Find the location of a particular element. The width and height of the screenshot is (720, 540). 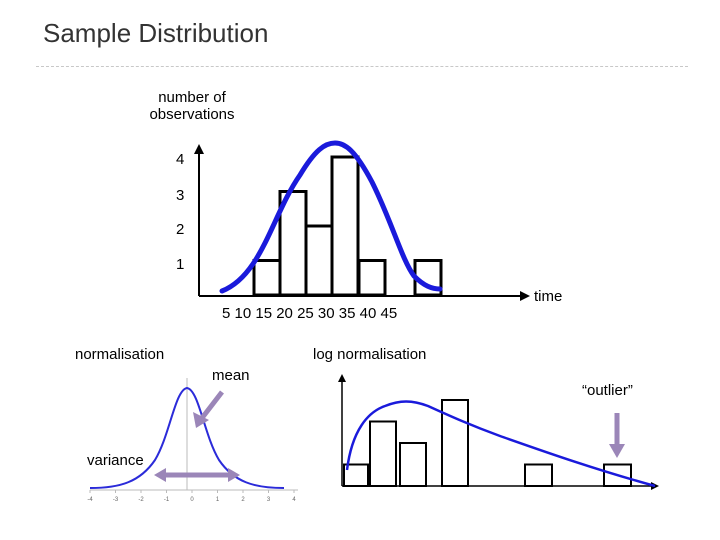

top-x-axis-arrowhead is located at coordinates (525, 296).